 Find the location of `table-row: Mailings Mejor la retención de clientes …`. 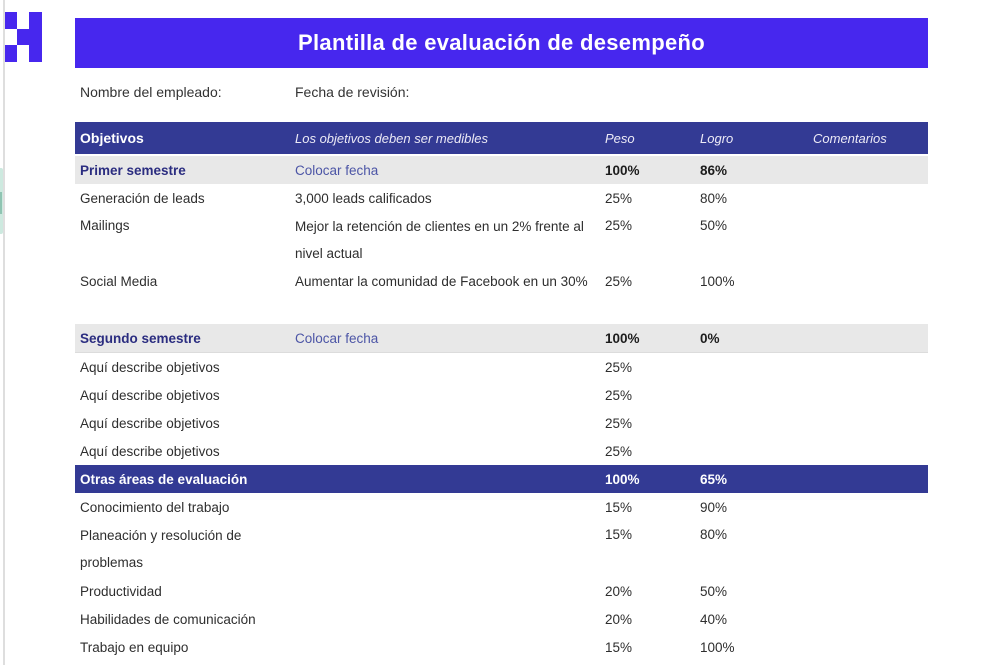

table-row: Mailings Mejor la retención de clientes … is located at coordinates (501, 239).